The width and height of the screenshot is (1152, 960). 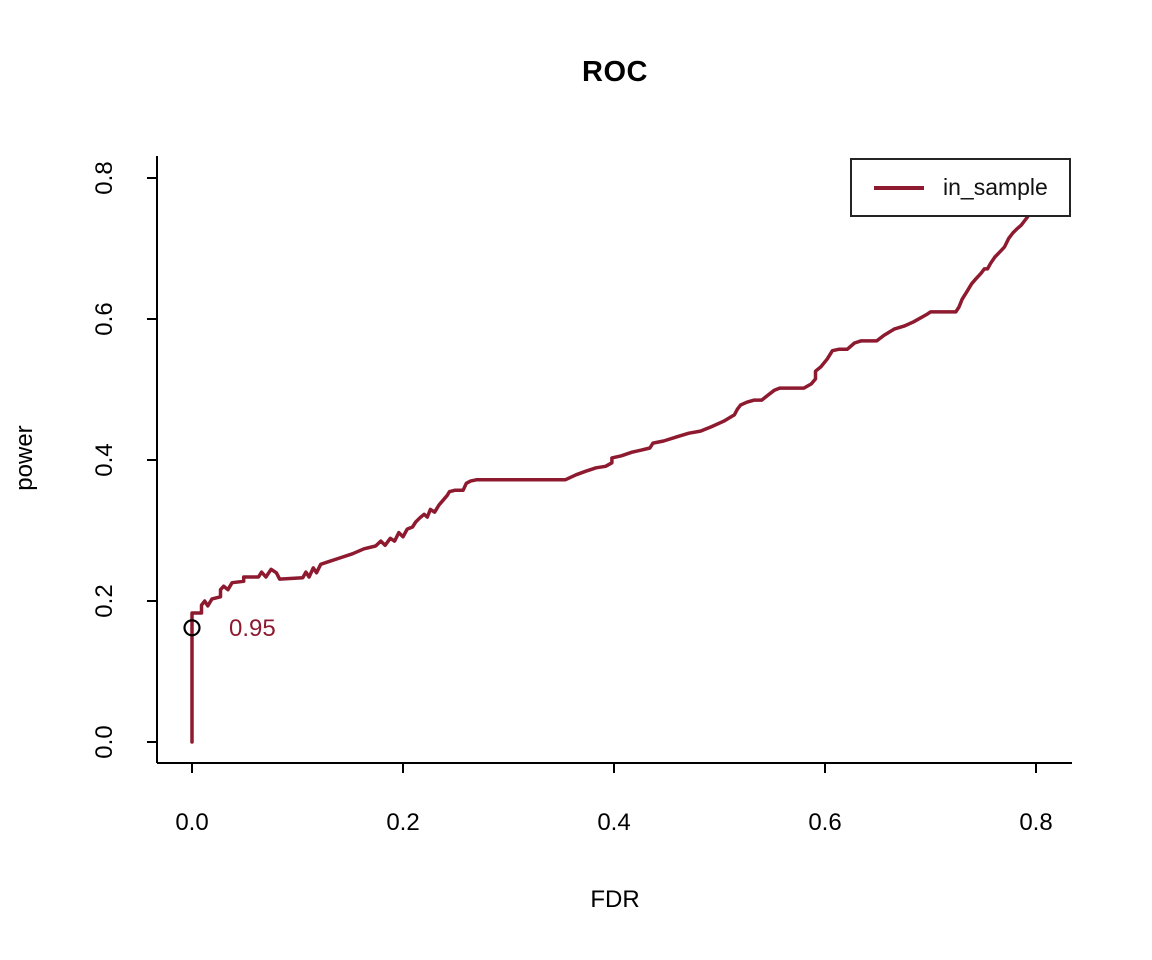 I want to click on y-tick-label: 0.6, so click(x=104, y=318).